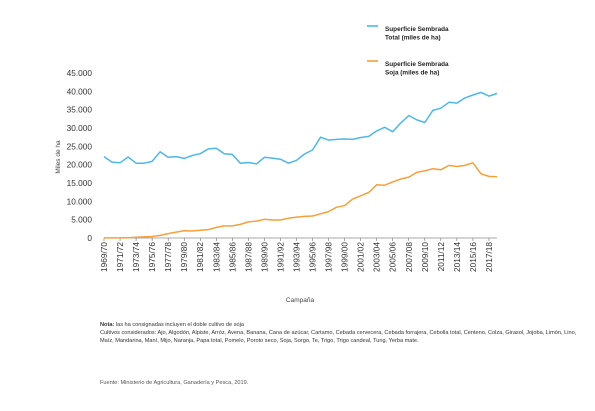 The image size is (595, 411). Describe the element at coordinates (313, 257) in the screenshot. I see `x-tick-label: 1995/96` at that location.